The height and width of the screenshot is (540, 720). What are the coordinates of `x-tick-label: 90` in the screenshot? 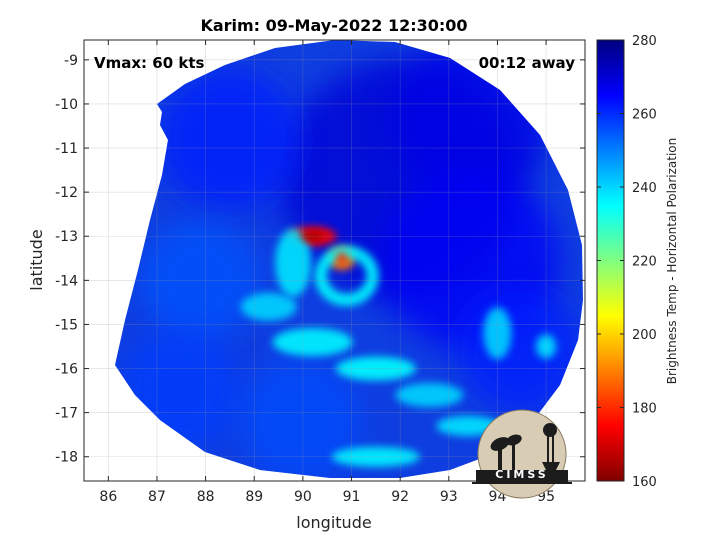 It's located at (303, 497).